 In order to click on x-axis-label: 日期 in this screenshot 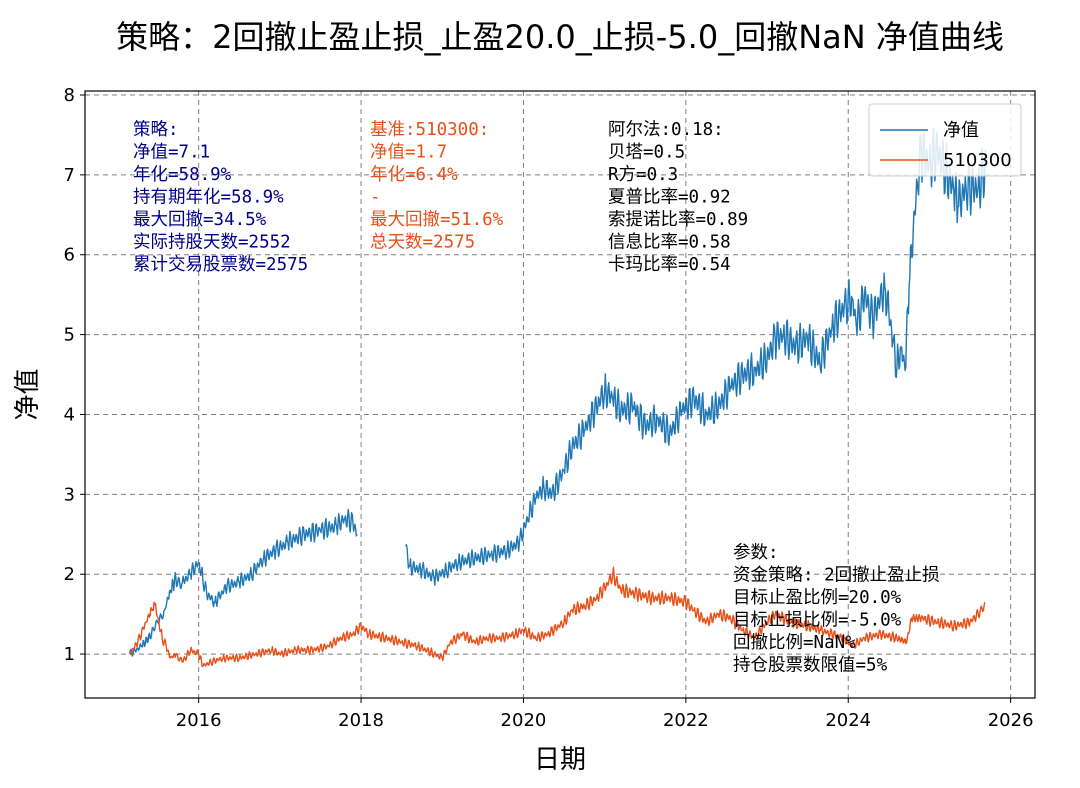, I will do `click(560, 760)`.